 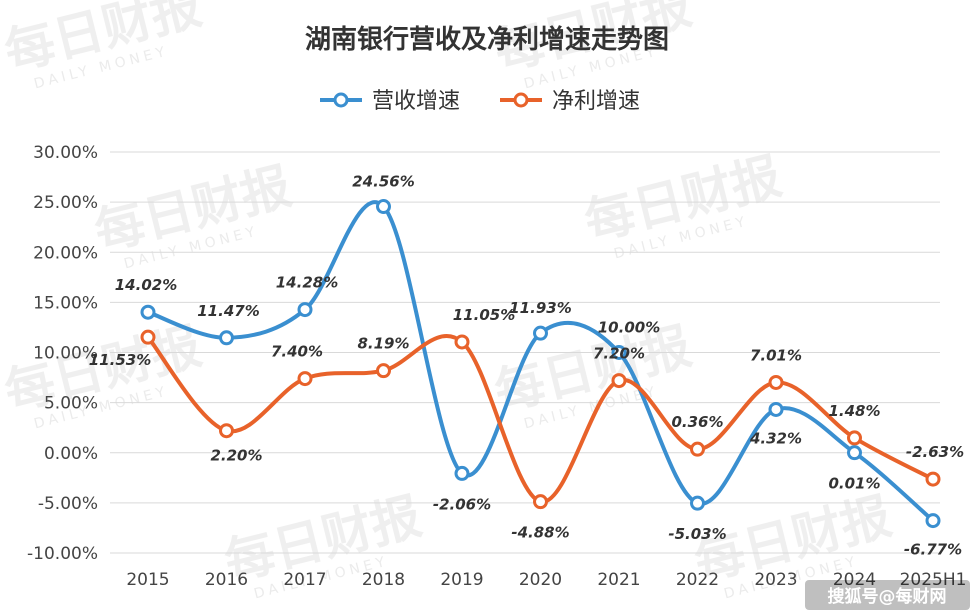 I want to click on x-tick-label: 2015, so click(x=147, y=580).